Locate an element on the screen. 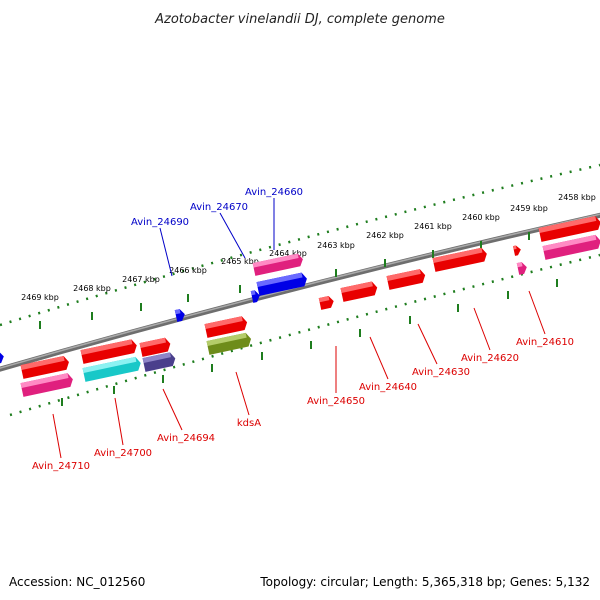  gene-label: Avin_24694 is located at coordinates (186, 438).